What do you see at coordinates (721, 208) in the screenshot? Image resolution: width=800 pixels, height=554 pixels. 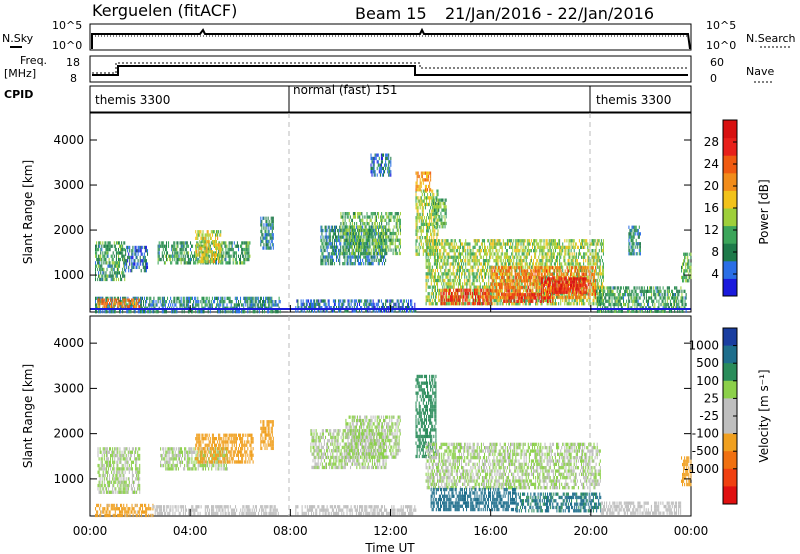 I see `power-colorbar: 4 8 12 16 20 24 28` at bounding box center [721, 208].